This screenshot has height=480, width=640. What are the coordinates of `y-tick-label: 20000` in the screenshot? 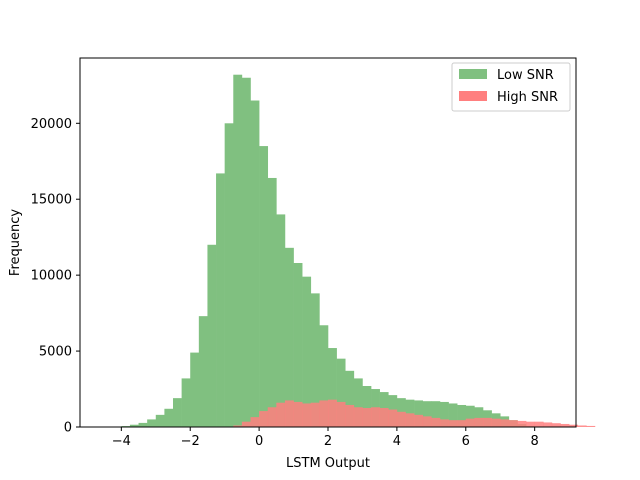 It's located at (51, 124).